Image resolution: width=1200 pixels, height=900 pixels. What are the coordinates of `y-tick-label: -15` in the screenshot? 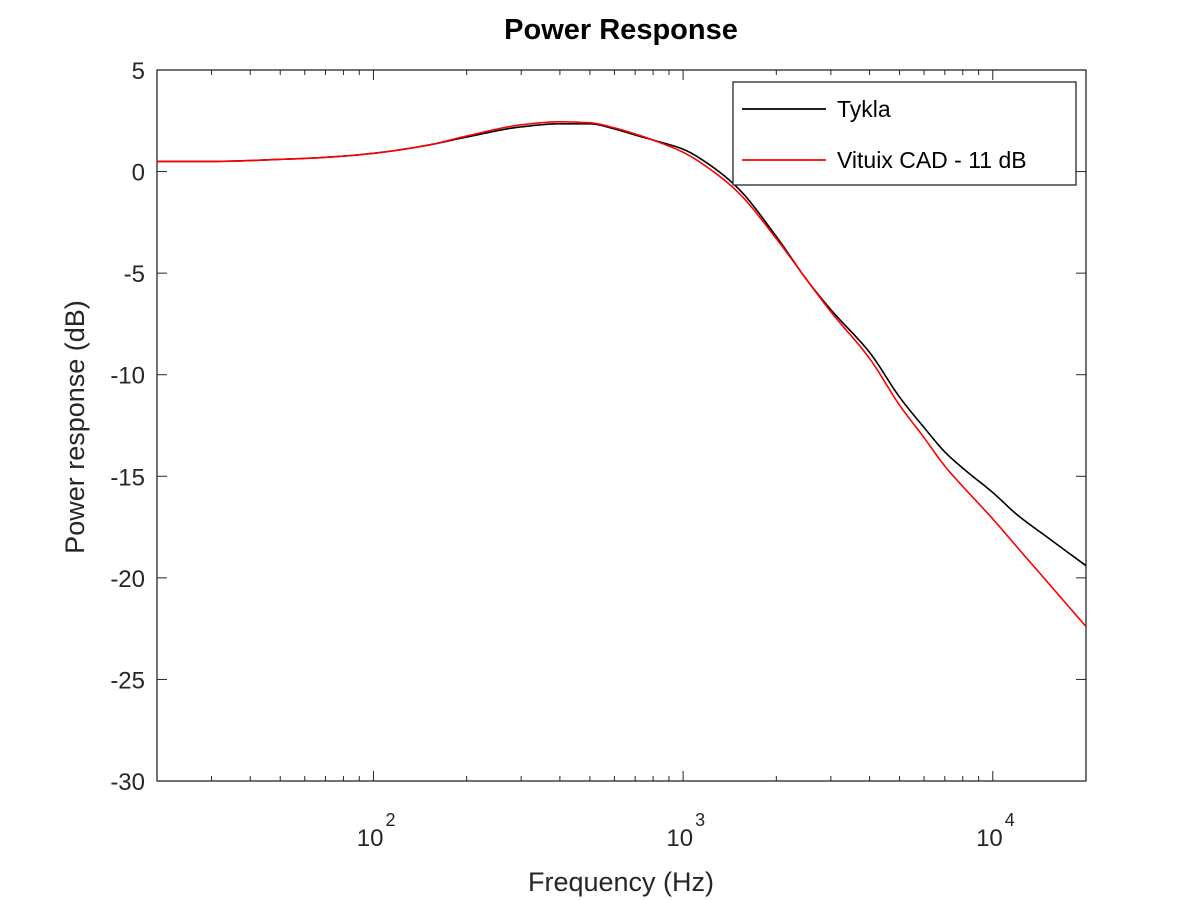 It's located at (127, 477).